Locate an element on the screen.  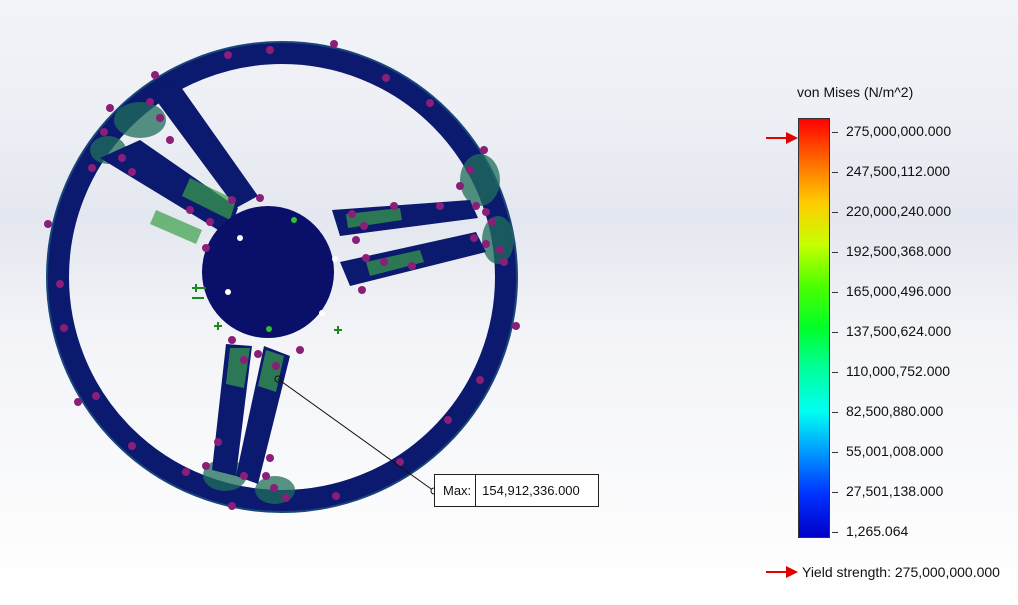
legend-row: 55,001,008.000 is located at coordinates (912, 463).